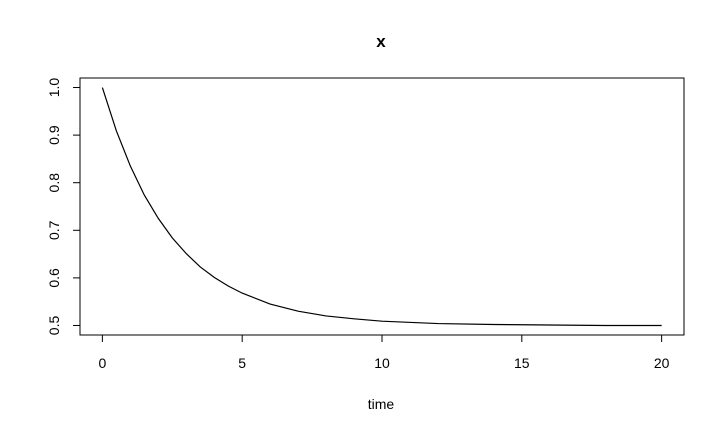 The width and height of the screenshot is (724, 433). What do you see at coordinates (102, 363) in the screenshot?
I see `x-tick-label: 0` at bounding box center [102, 363].